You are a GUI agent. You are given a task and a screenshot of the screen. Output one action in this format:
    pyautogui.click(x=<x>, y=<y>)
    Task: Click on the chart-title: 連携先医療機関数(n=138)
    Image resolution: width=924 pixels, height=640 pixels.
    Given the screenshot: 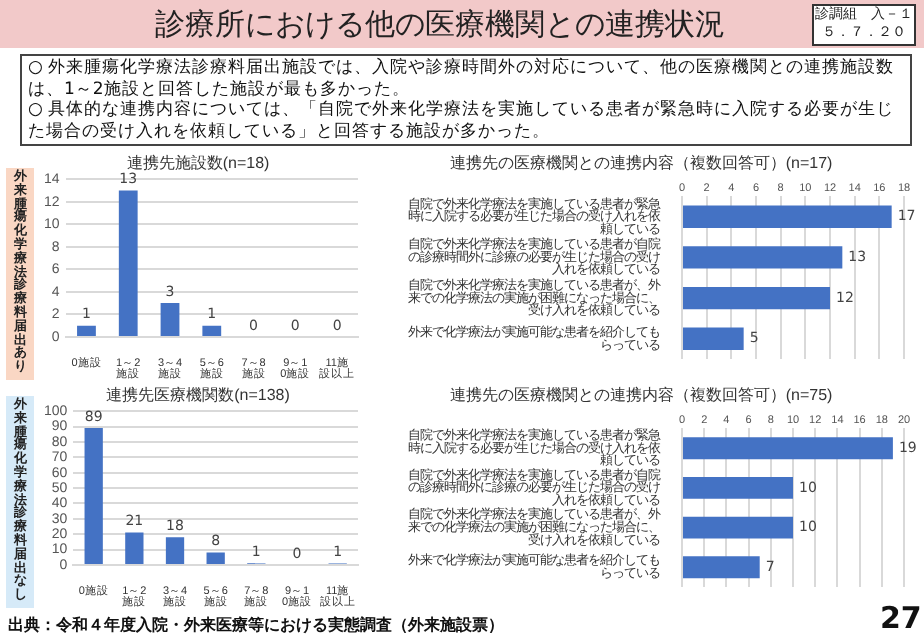 What is the action you would take?
    pyautogui.click(x=198, y=395)
    